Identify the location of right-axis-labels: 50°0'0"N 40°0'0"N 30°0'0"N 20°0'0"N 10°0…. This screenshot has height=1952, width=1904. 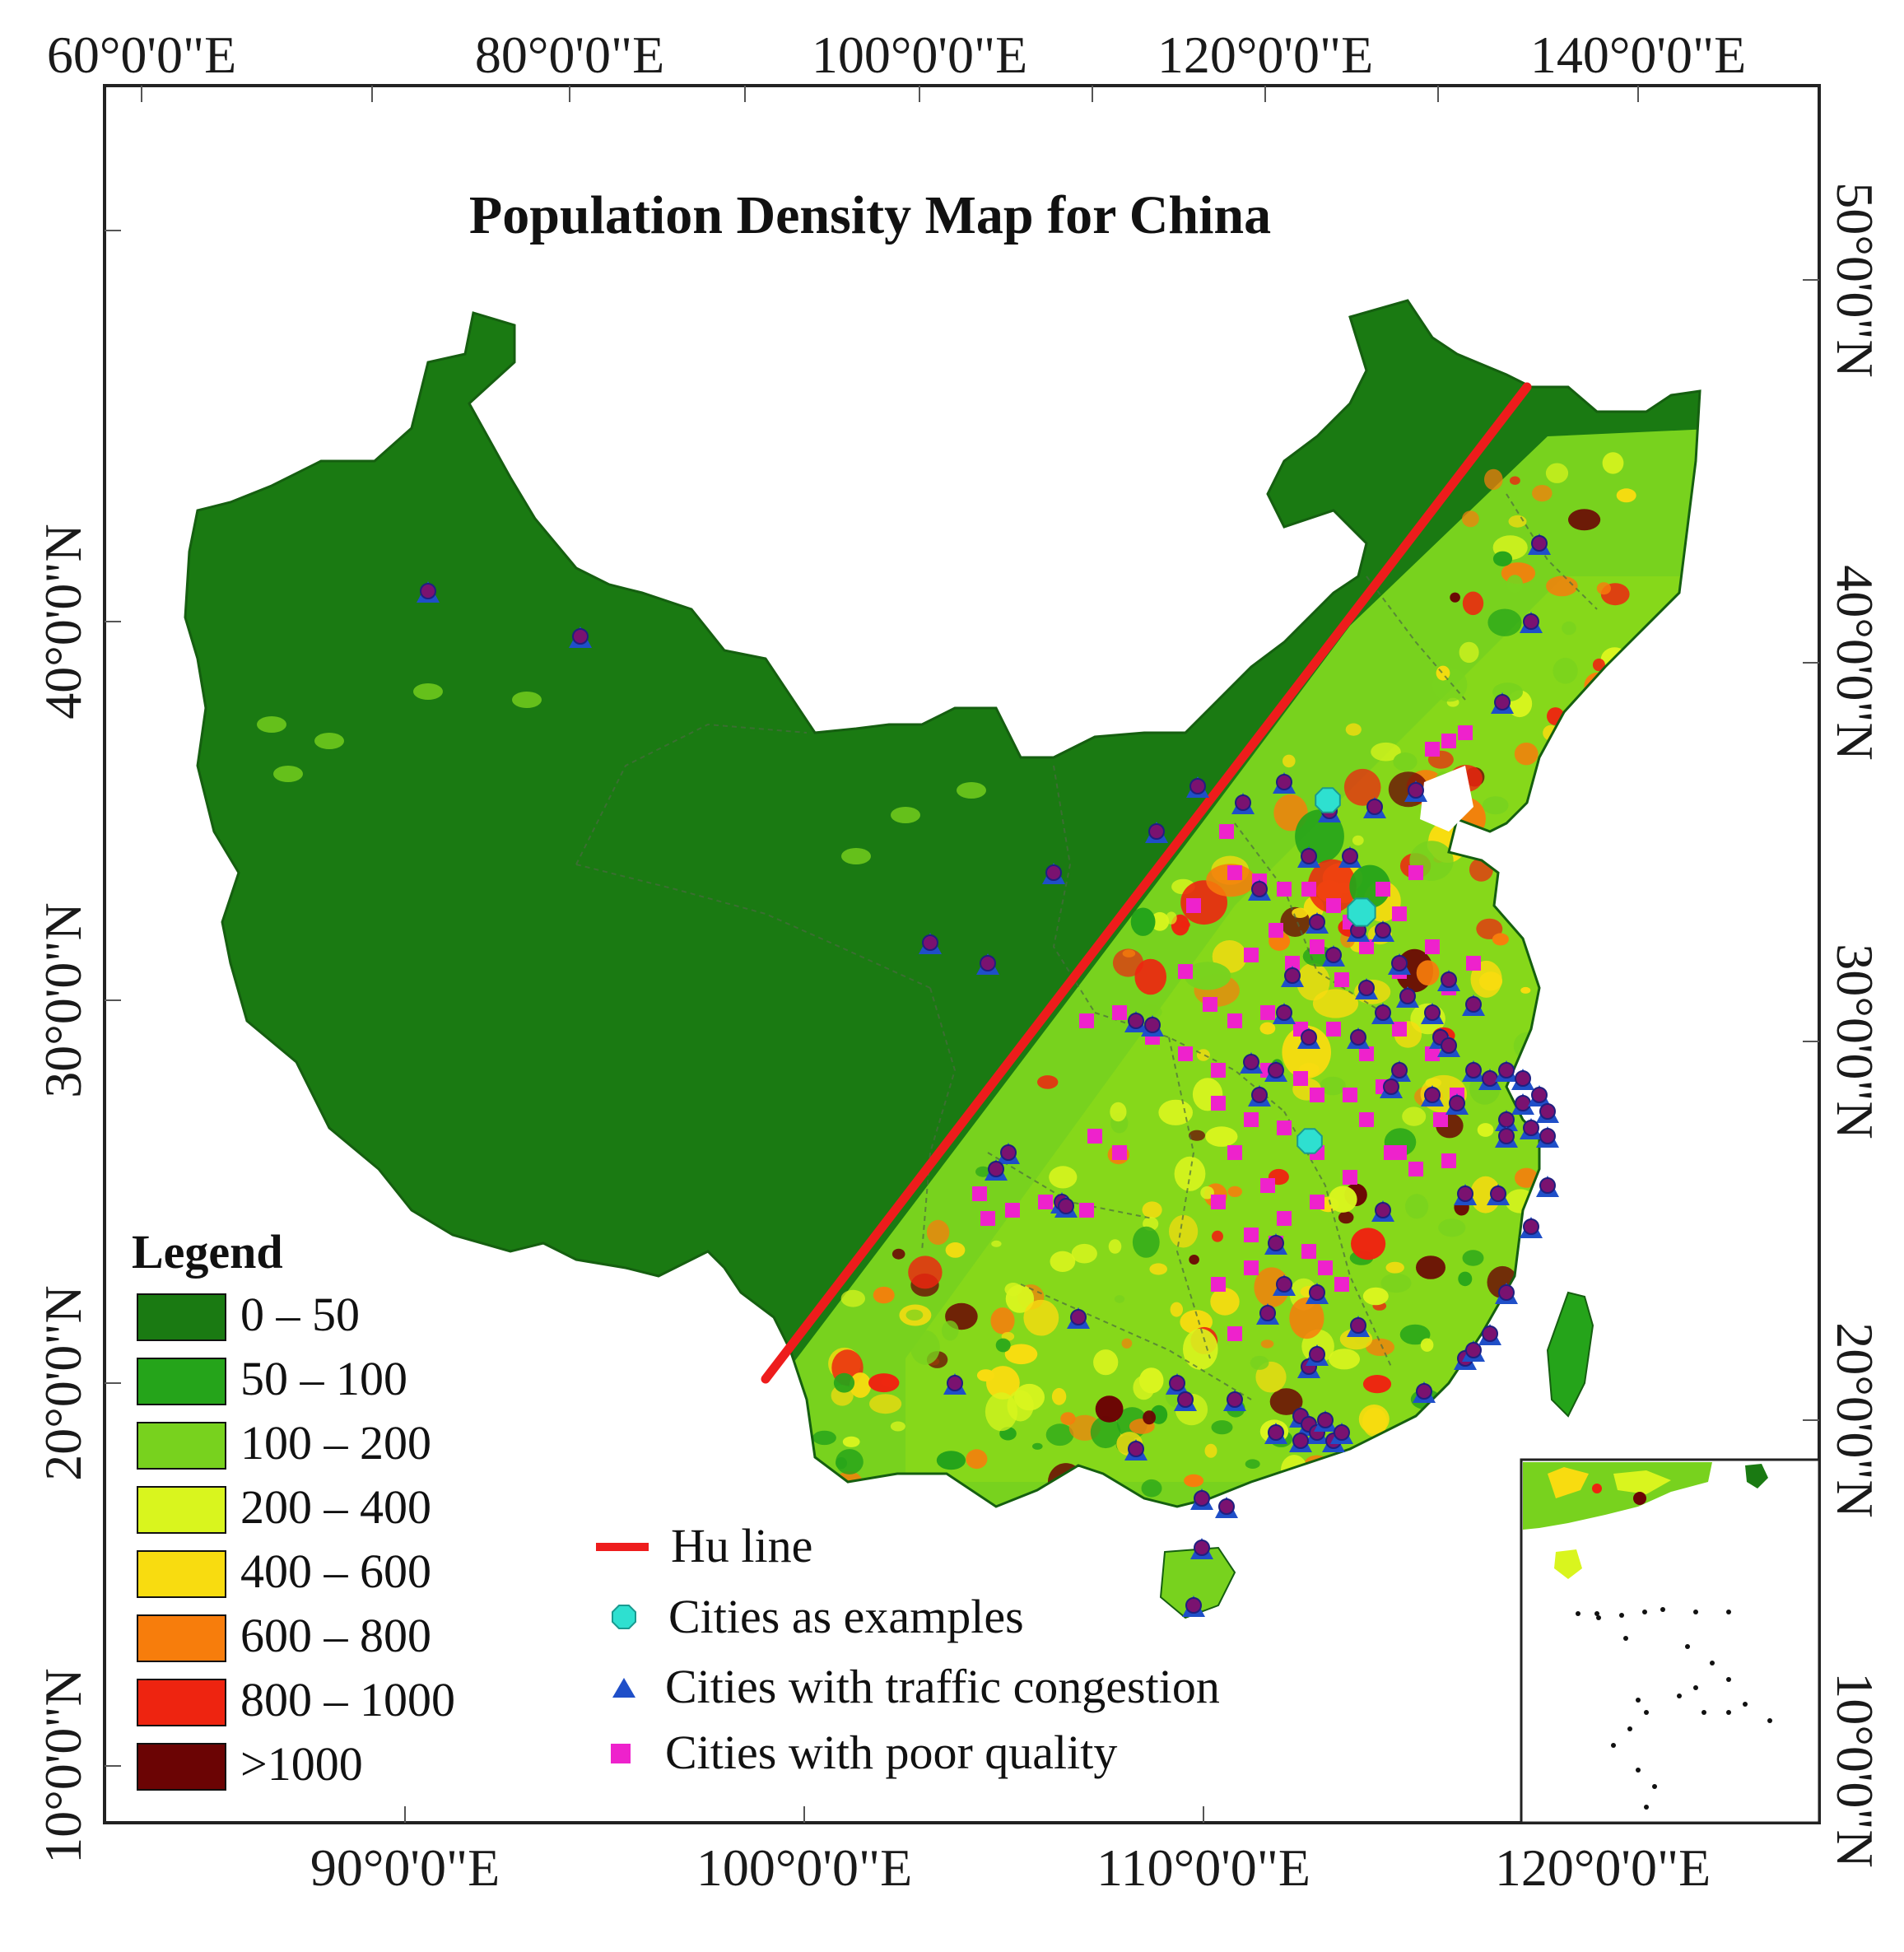
(1855, 1024).